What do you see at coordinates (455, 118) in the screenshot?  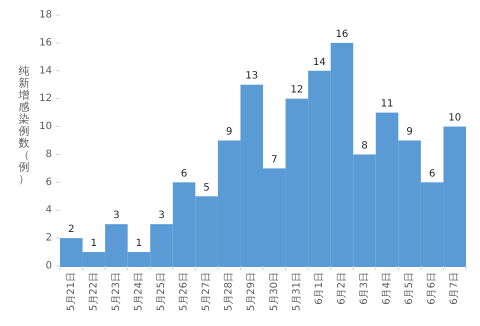 I see `data-label: 10` at bounding box center [455, 118].